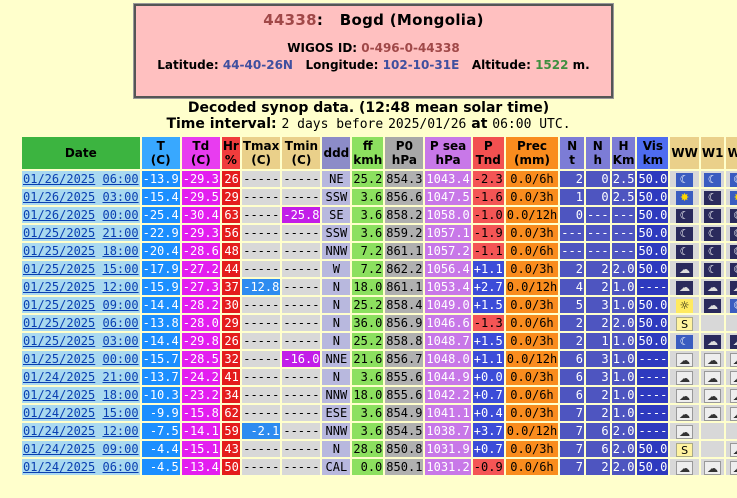 Image resolution: width=737 pixels, height=498 pixels. What do you see at coordinates (200, 305) in the screenshot?
I see `cell-td: -28.2` at bounding box center [200, 305].